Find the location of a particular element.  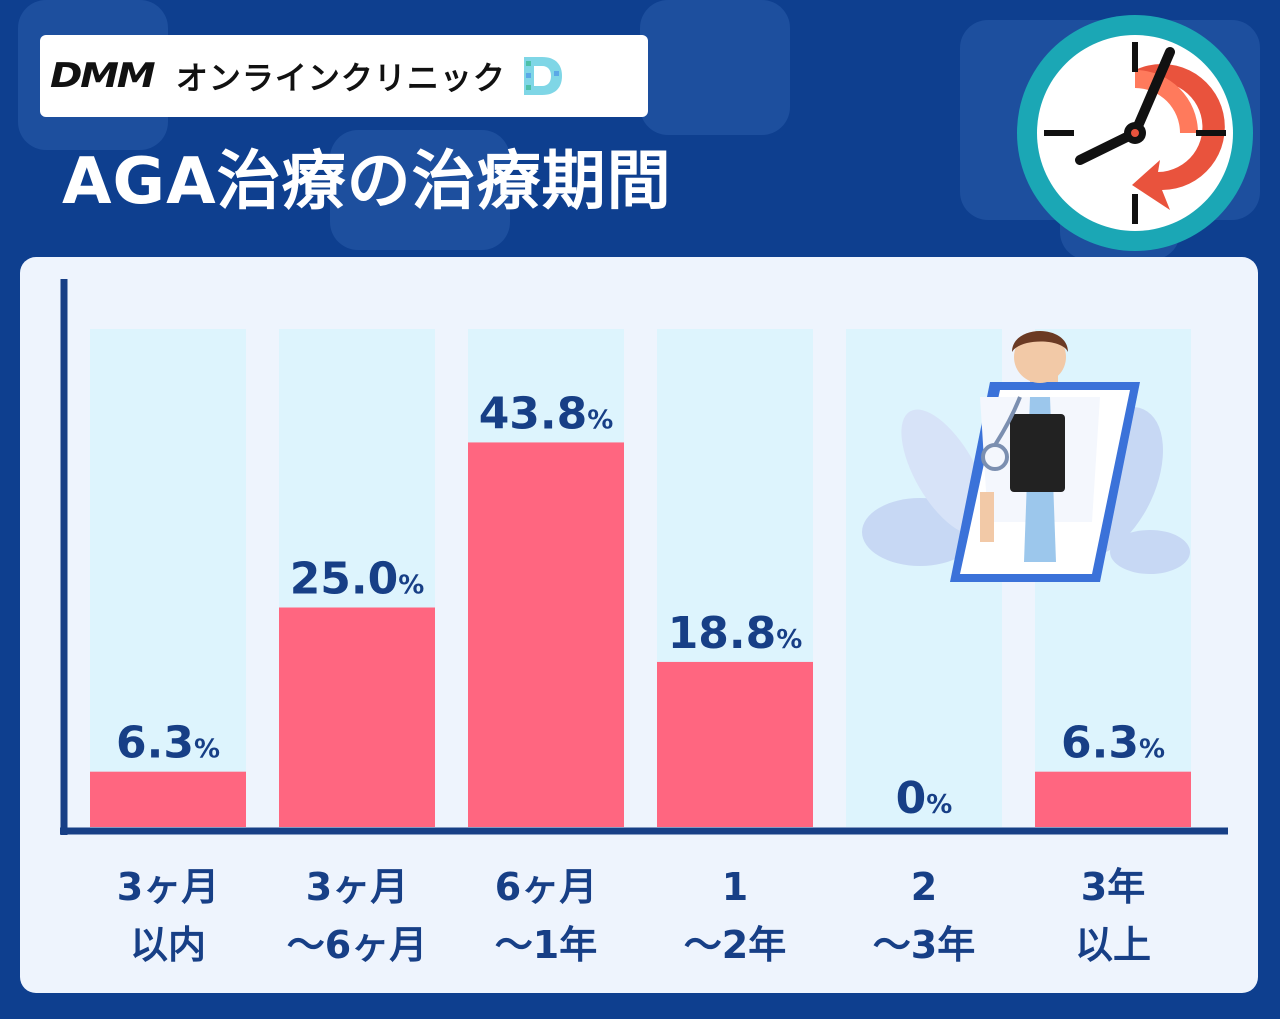

data-label: 18.8% is located at coordinates (735, 633).